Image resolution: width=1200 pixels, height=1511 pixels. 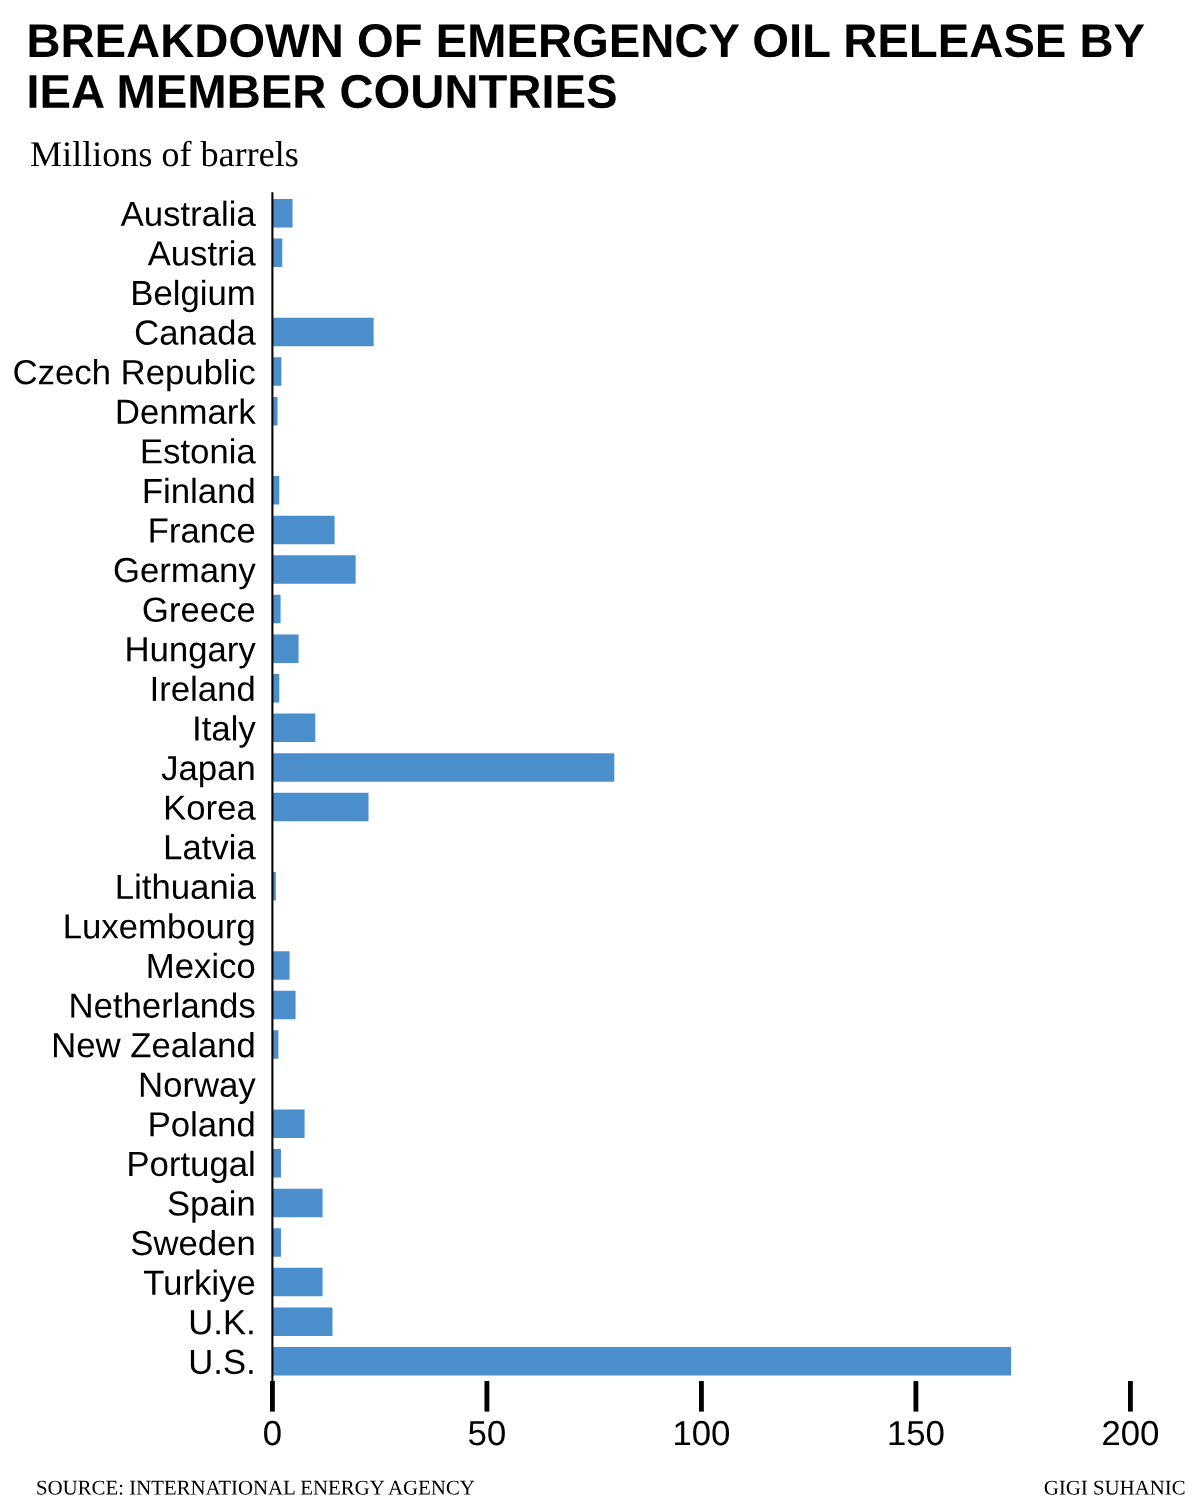 I want to click on y-tick-label: Korea, so click(x=210, y=807).